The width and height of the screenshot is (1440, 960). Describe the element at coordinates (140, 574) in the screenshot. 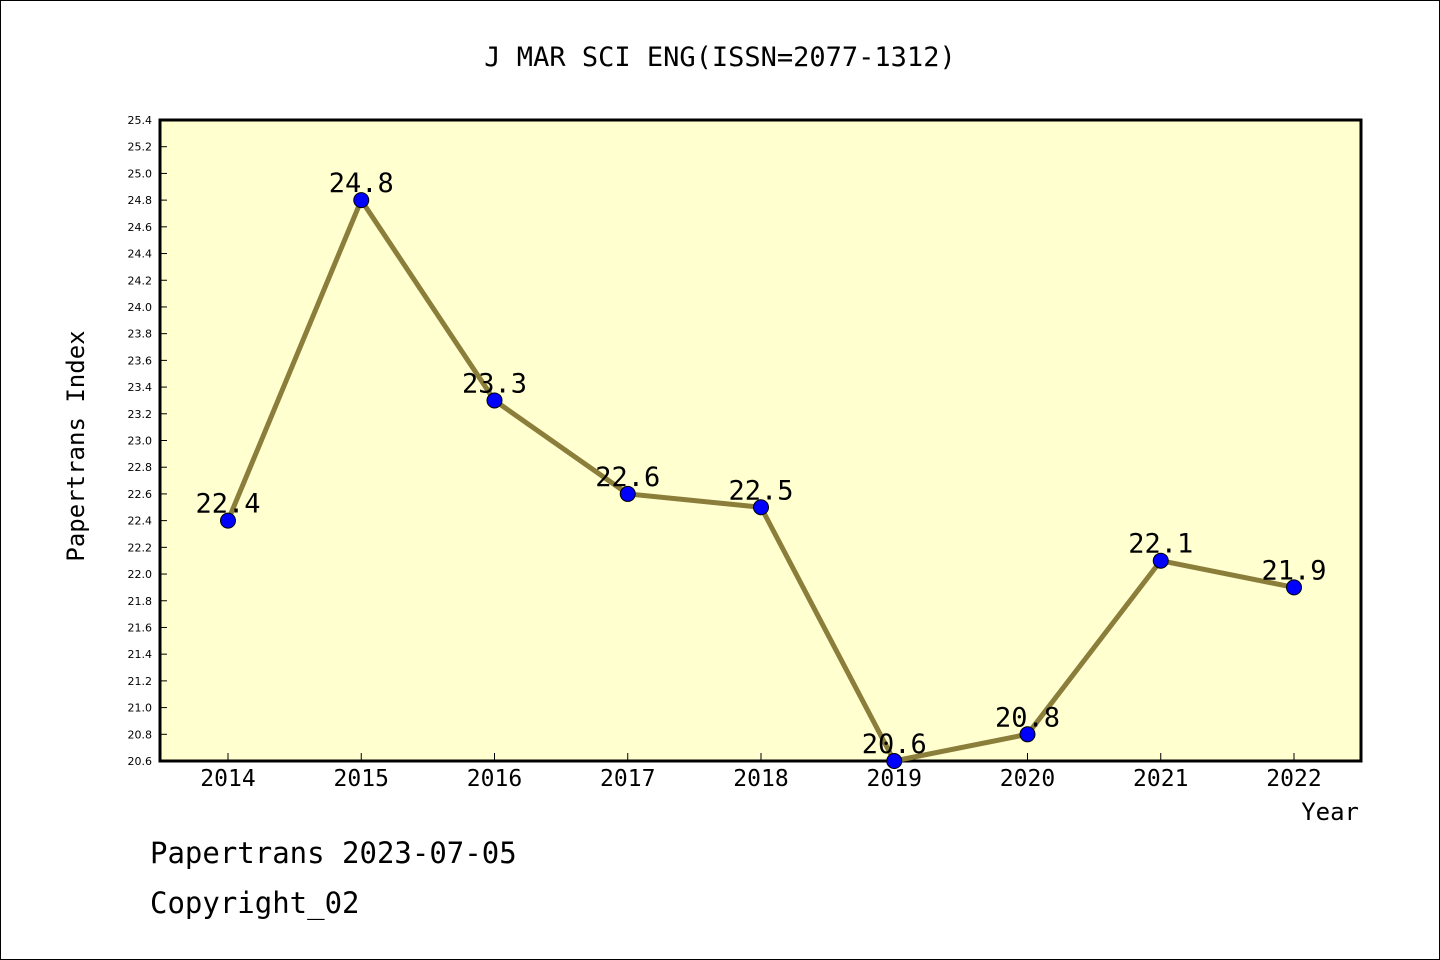

I see `y-tick-label: 22.0` at that location.